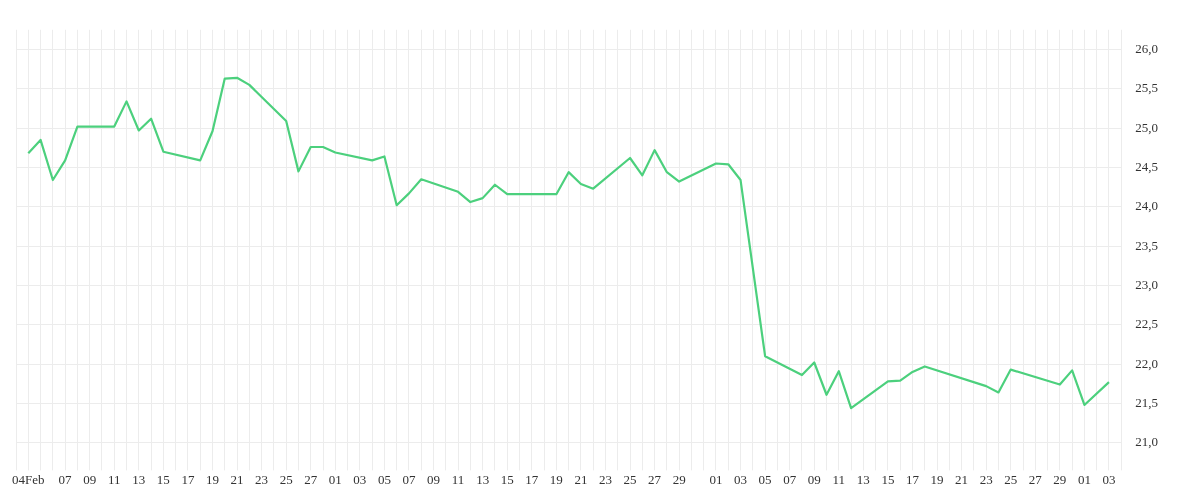 This screenshot has height=500, width=1200. I want to click on y-tick-label: 24,5, so click(1146, 166).